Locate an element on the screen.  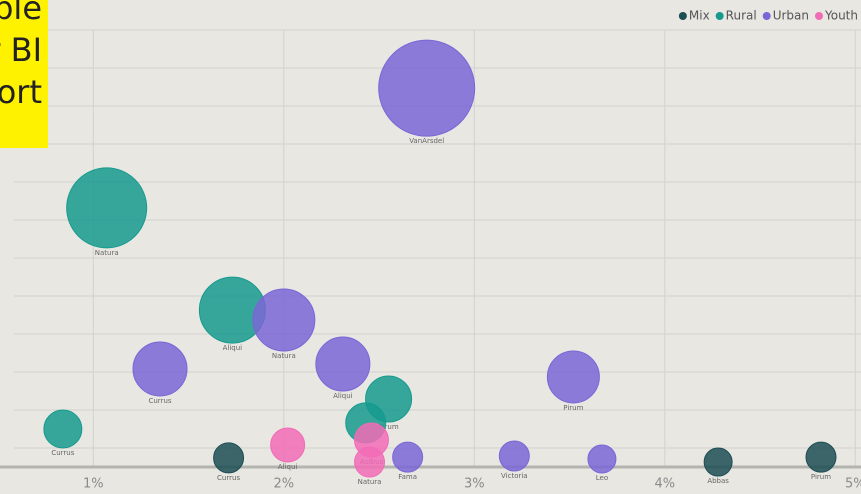
legend-label: Mix is located at coordinates (699, 16).